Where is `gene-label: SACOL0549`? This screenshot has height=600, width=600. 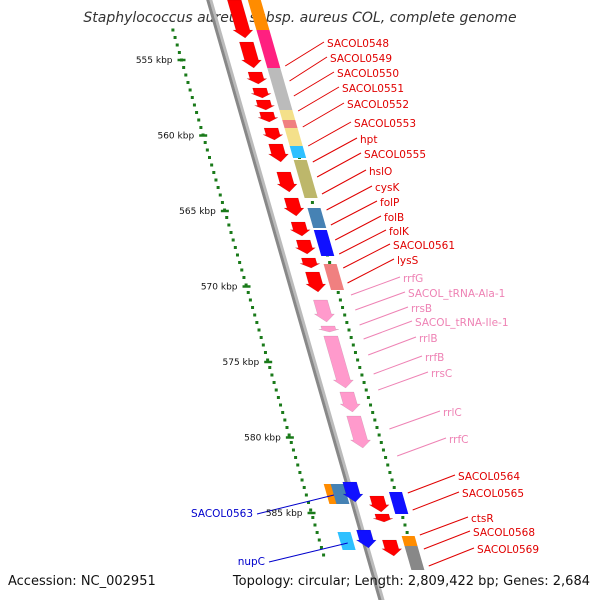 gene-label: SACOL0549 is located at coordinates (361, 59).